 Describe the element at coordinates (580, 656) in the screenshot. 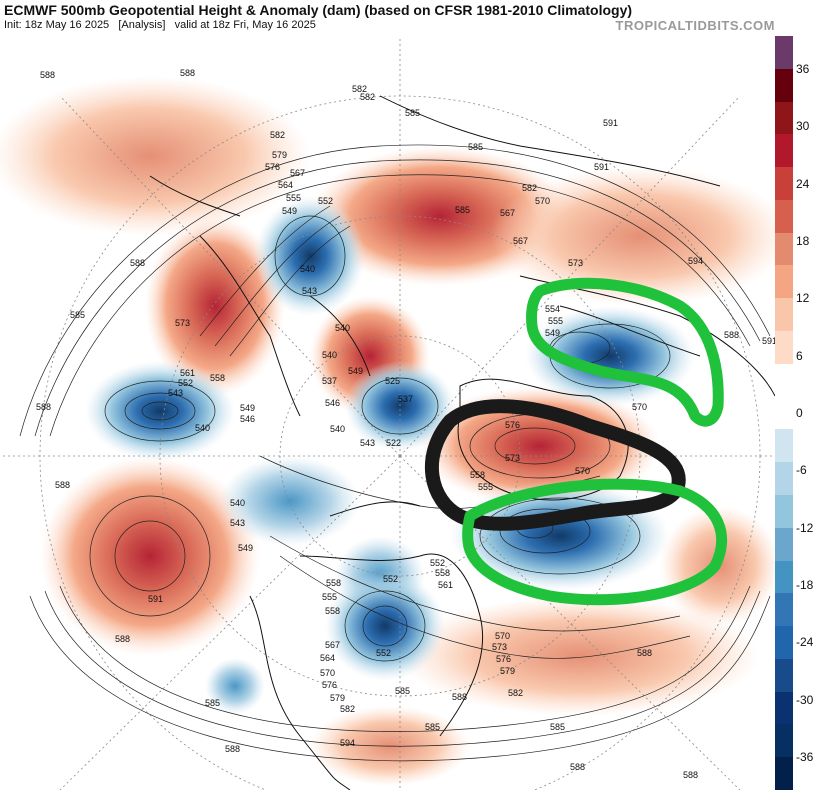

I see `warm-anomaly-atlantic` at that location.